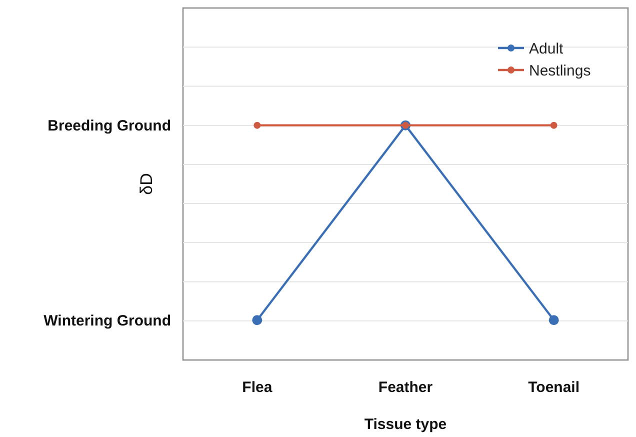  What do you see at coordinates (554, 387) in the screenshot?
I see `x-tick-label: Toenail` at bounding box center [554, 387].